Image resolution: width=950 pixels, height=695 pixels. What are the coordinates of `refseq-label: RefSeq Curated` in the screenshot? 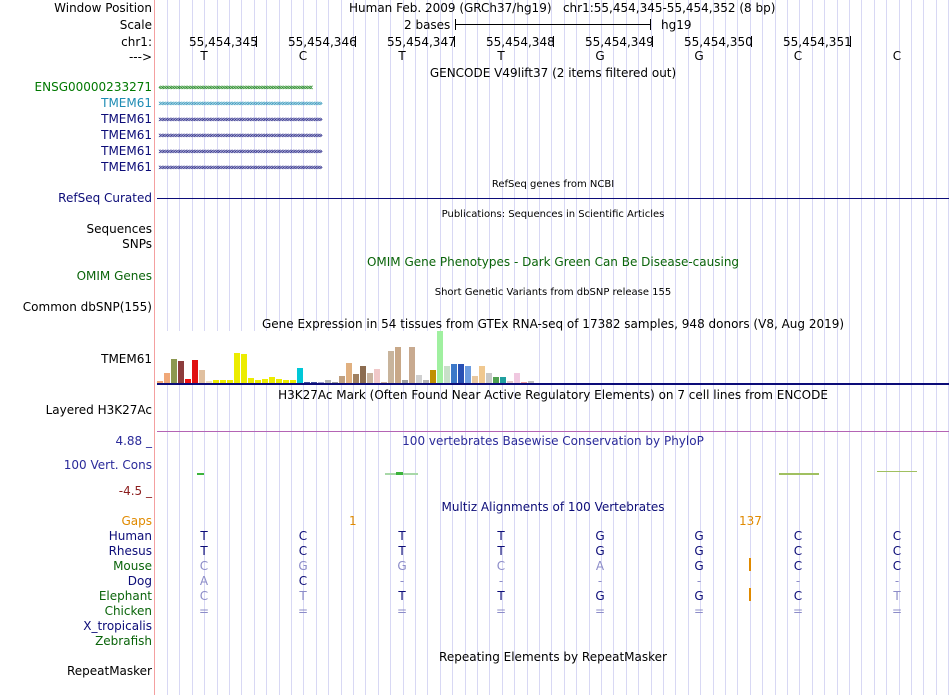 It's located at (105, 198).